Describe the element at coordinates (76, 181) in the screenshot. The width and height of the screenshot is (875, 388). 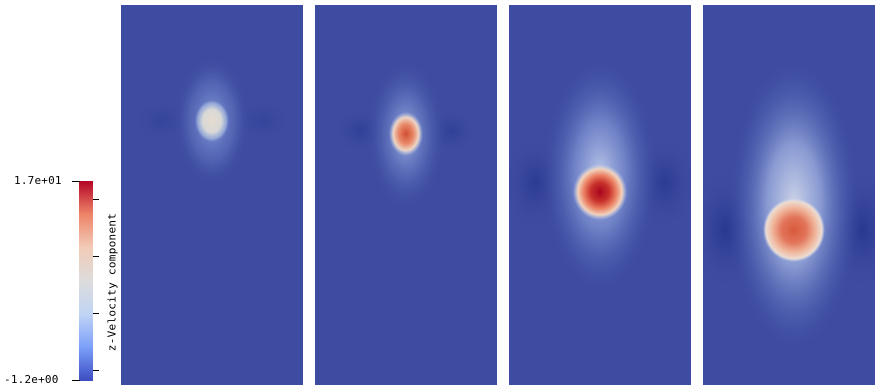
I see `colorbar-max-tick` at that location.